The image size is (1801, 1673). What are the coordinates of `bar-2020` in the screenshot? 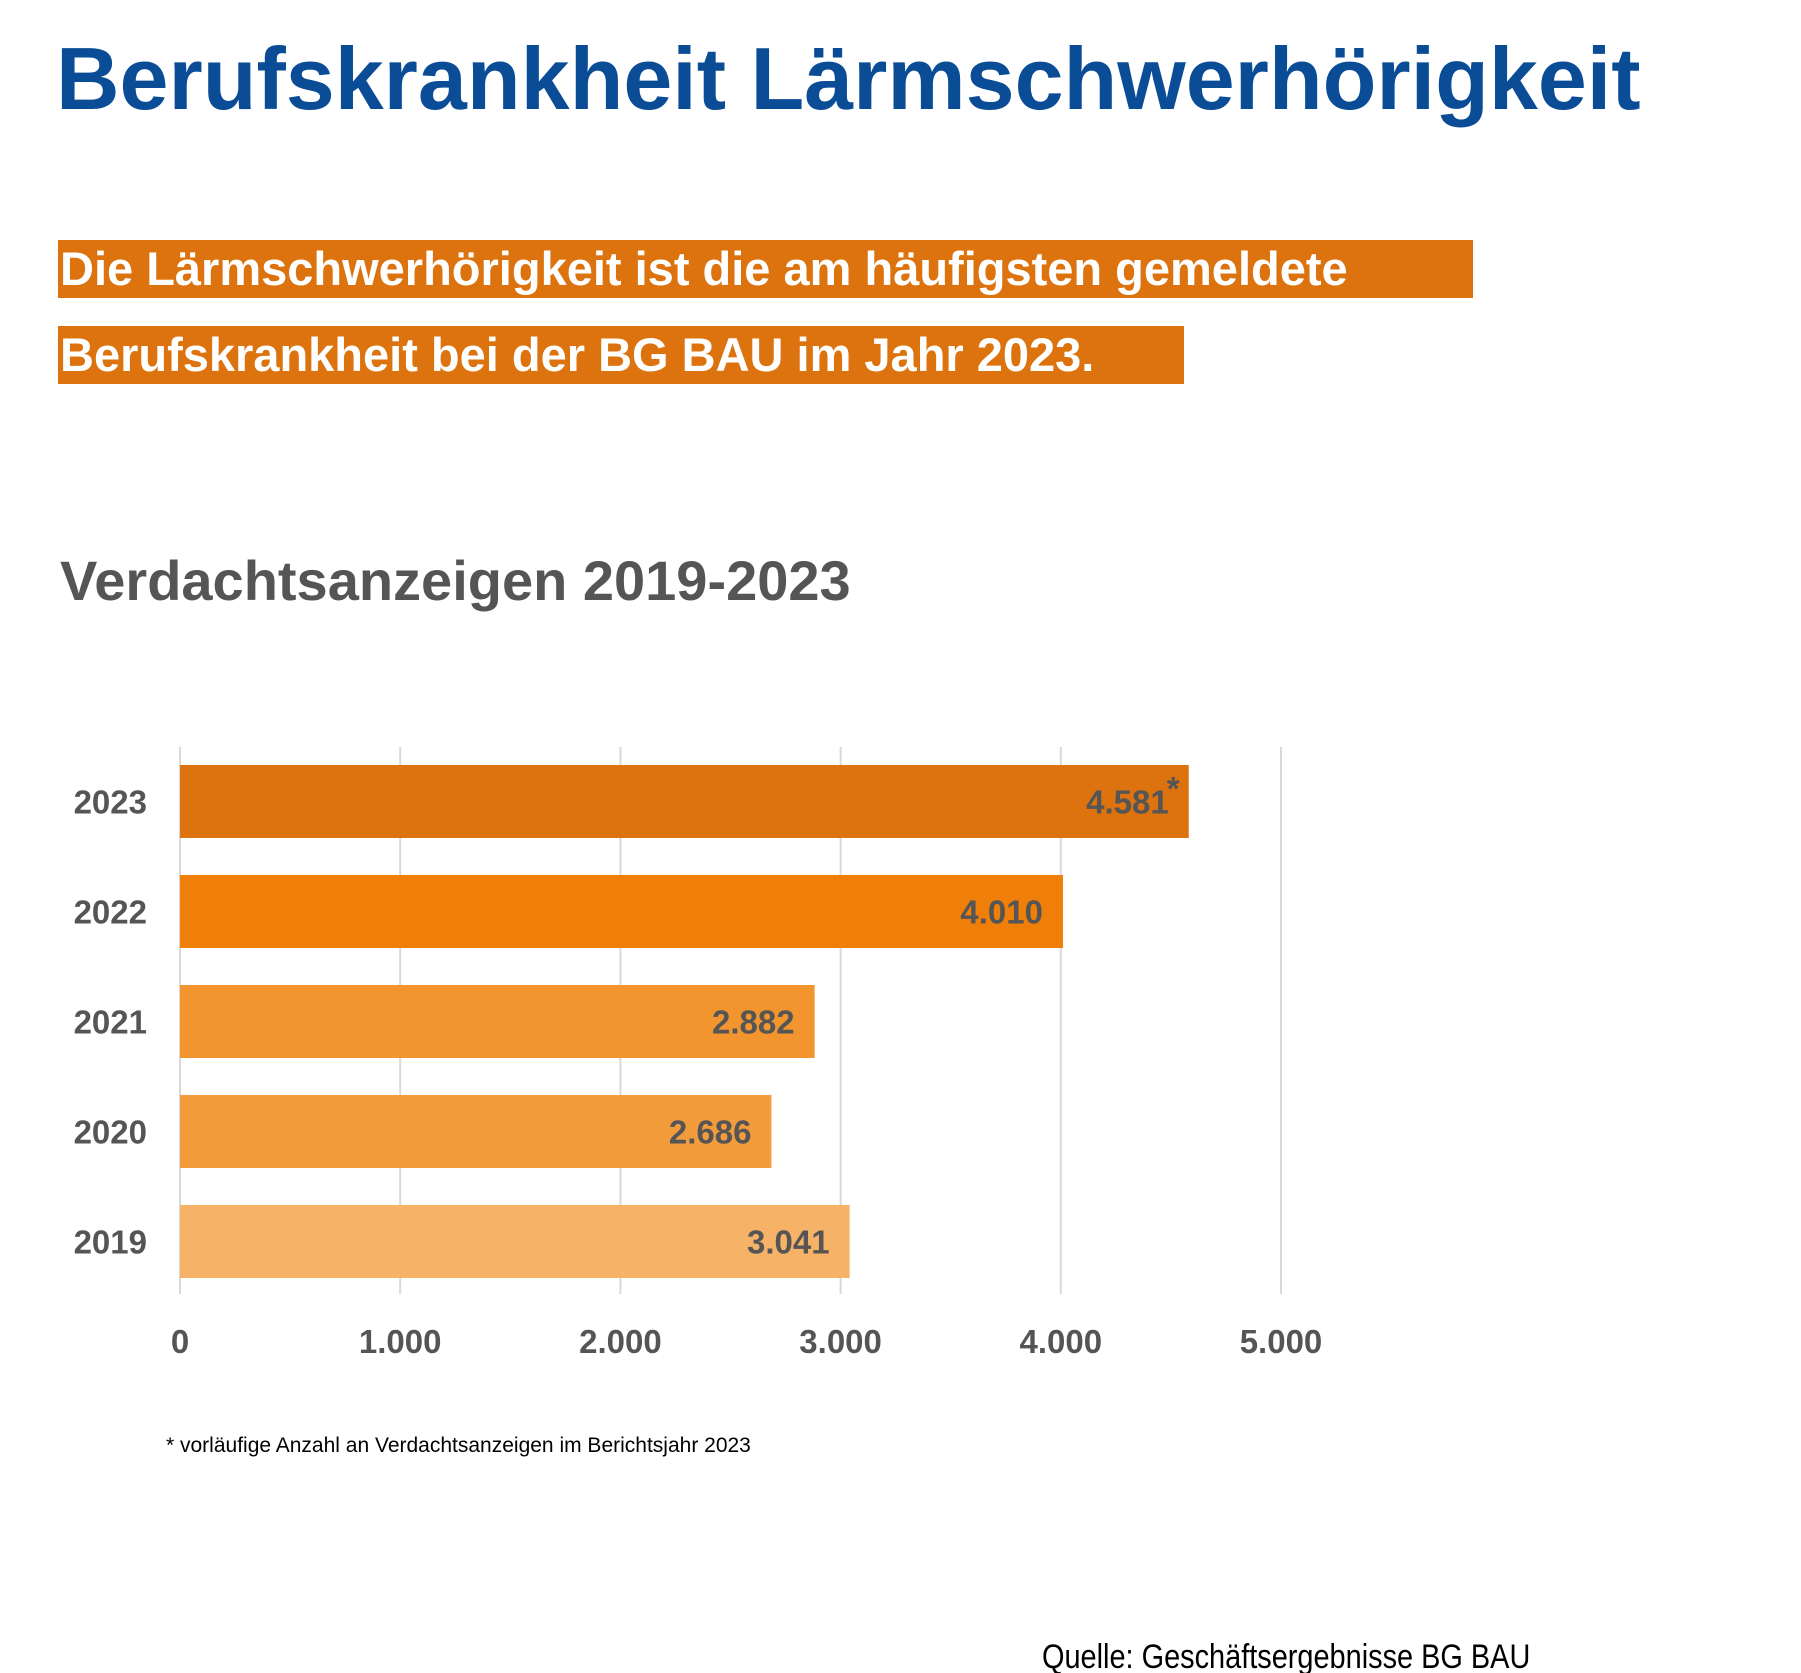 It's located at (476, 1131).